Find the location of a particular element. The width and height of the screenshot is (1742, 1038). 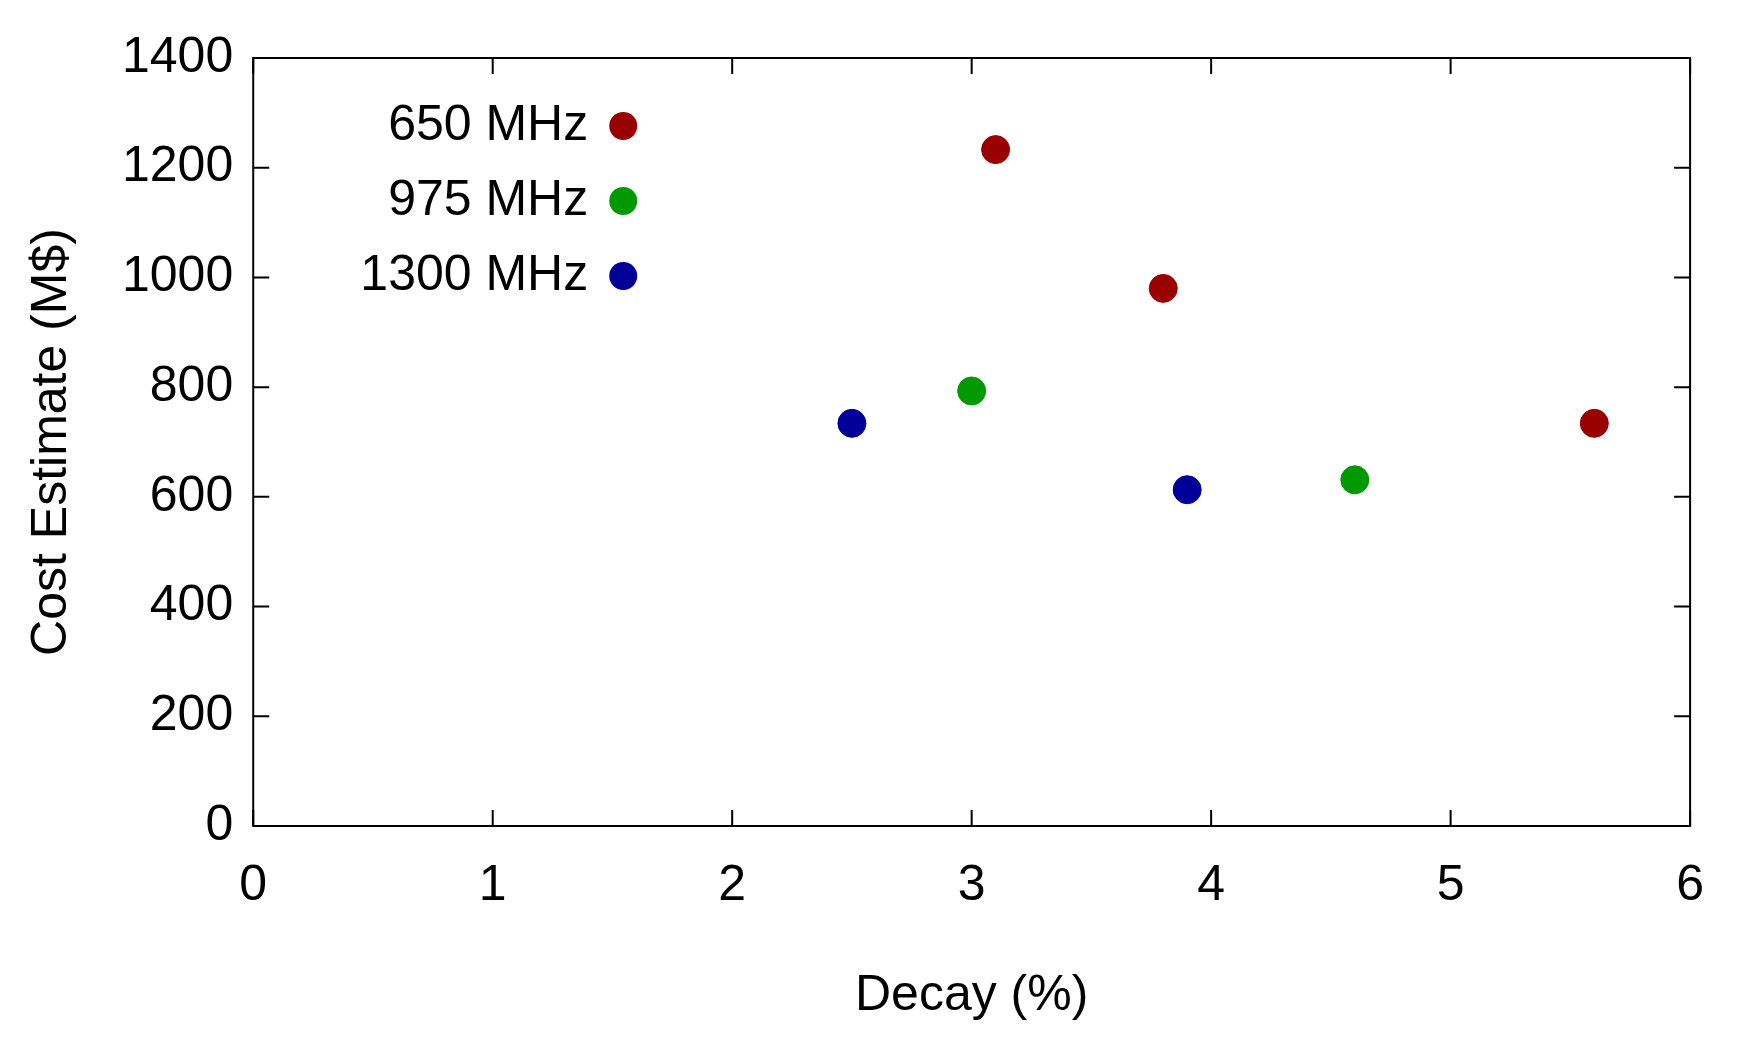

x-tick-label: 2 is located at coordinates (732, 882).